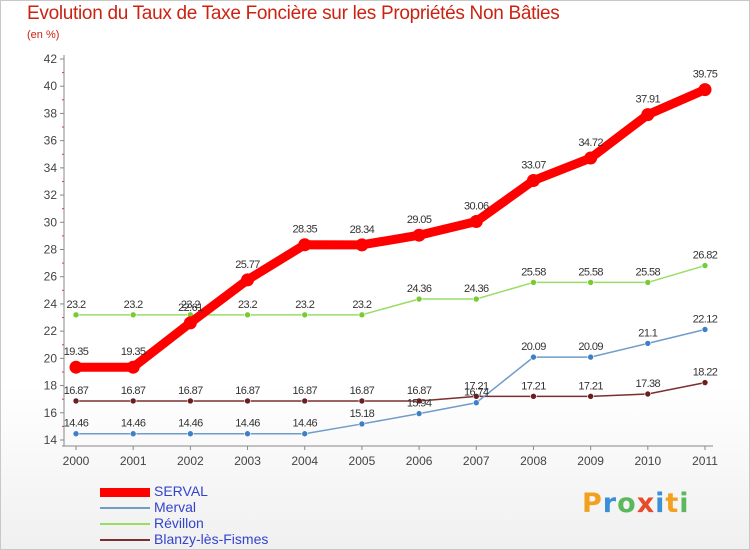  I want to click on data-label: 28.35, so click(304, 230).